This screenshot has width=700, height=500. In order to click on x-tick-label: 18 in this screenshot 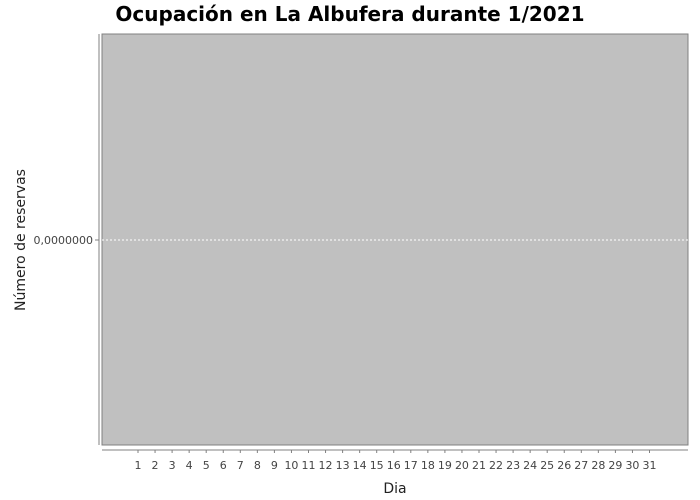, I will do `click(428, 465)`.